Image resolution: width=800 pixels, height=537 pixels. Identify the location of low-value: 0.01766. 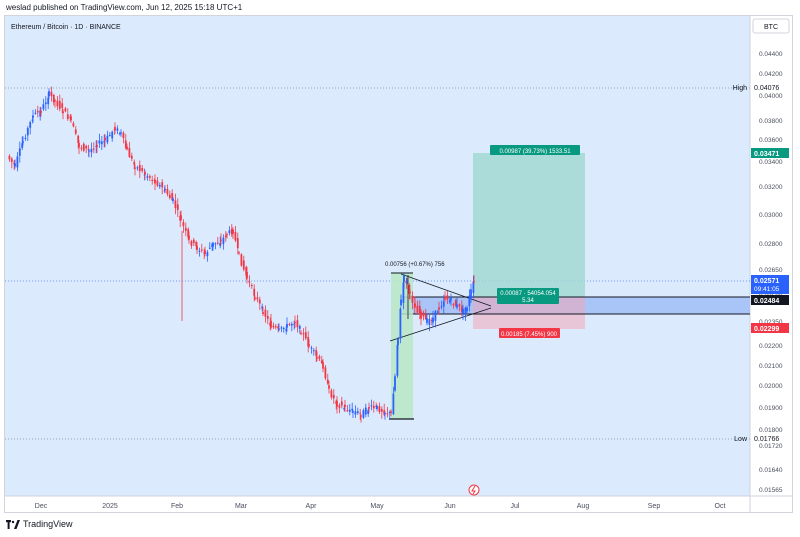
(766, 439).